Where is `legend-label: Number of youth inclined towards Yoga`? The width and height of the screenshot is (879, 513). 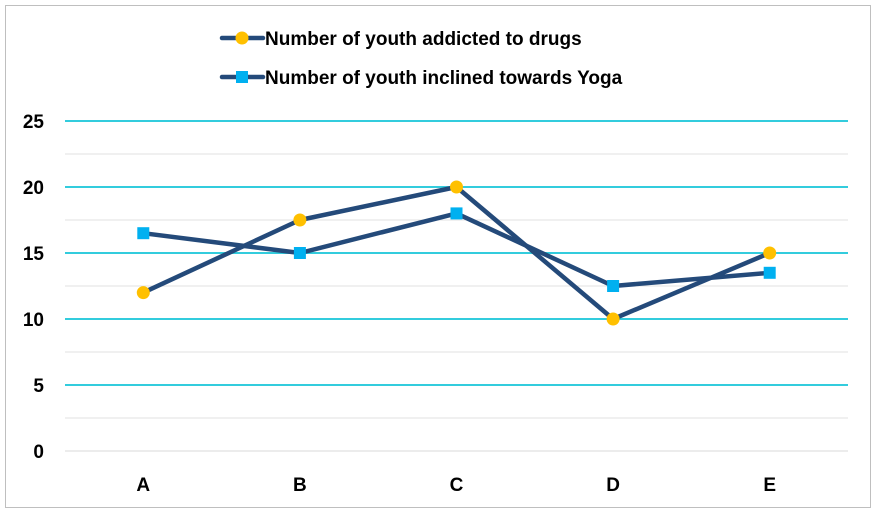
legend-label: Number of youth inclined towards Yoga is located at coordinates (444, 78).